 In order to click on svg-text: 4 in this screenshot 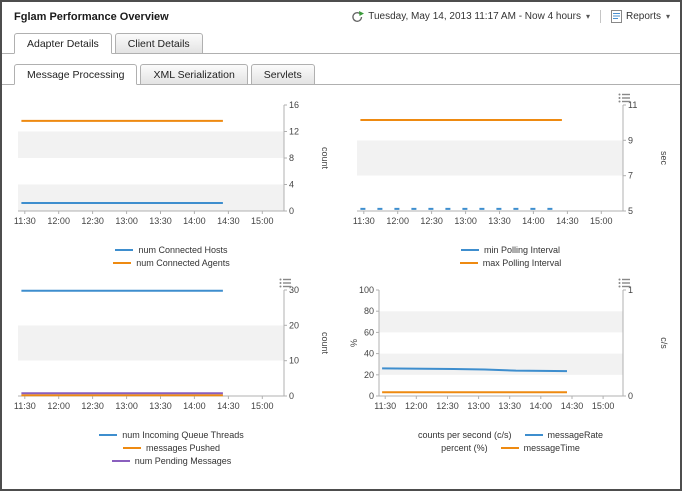, I will do `click(291, 185)`.